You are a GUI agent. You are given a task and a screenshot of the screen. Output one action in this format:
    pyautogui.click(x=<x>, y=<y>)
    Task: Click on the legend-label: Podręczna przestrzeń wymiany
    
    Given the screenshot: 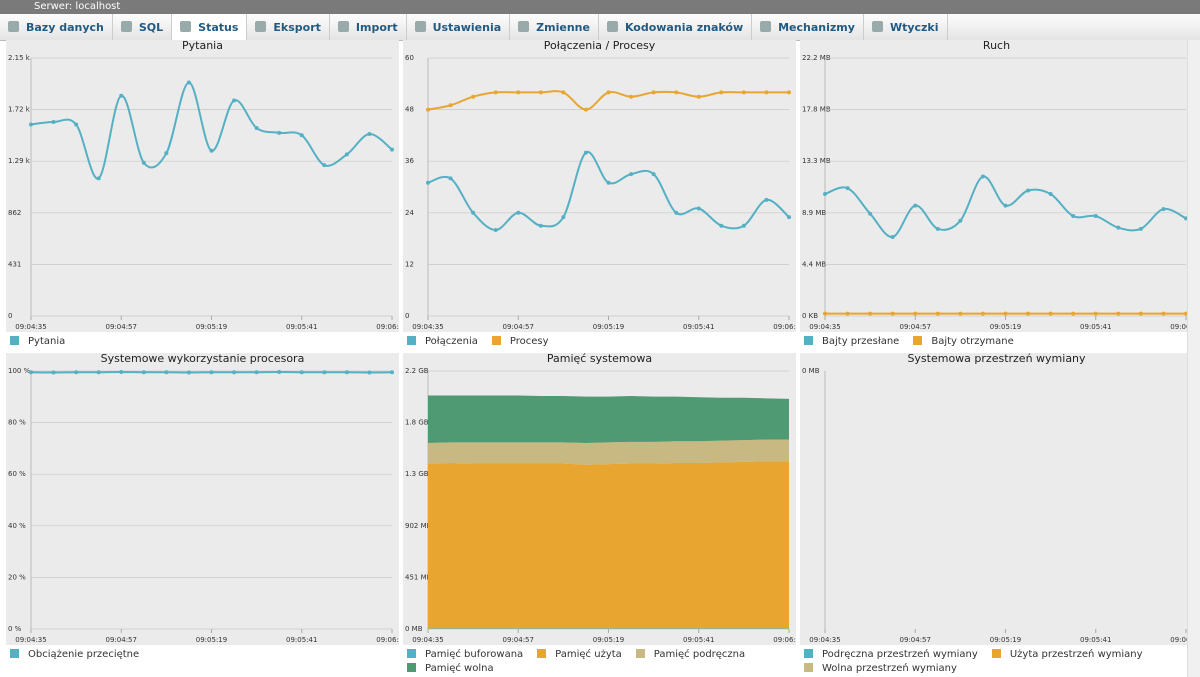 What is the action you would take?
    pyautogui.click(x=900, y=654)
    